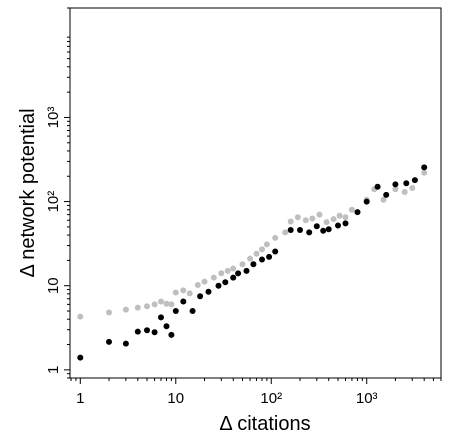 The height and width of the screenshot is (439, 454). I want to click on y-axis-title: Δ network potential, so click(28, 192).